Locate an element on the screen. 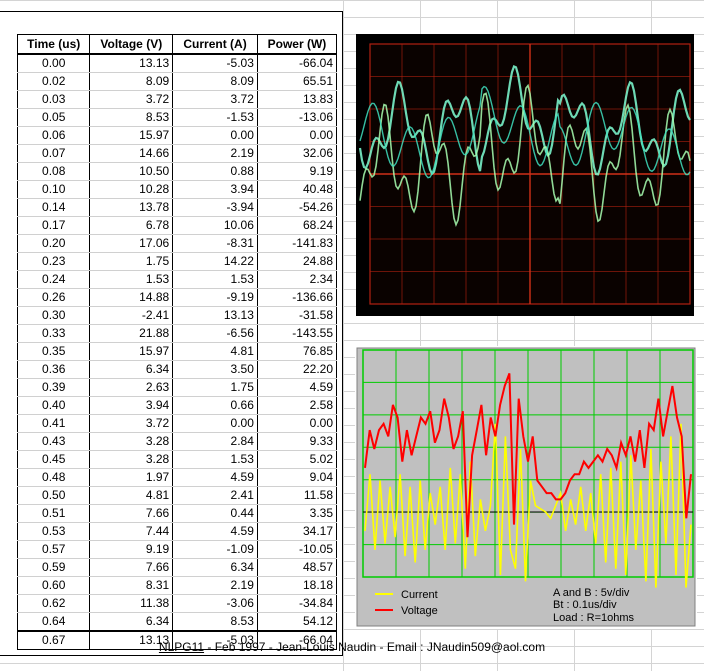 This screenshot has height=671, width=704. cell-voltage: 3.72 is located at coordinates (131, 423).